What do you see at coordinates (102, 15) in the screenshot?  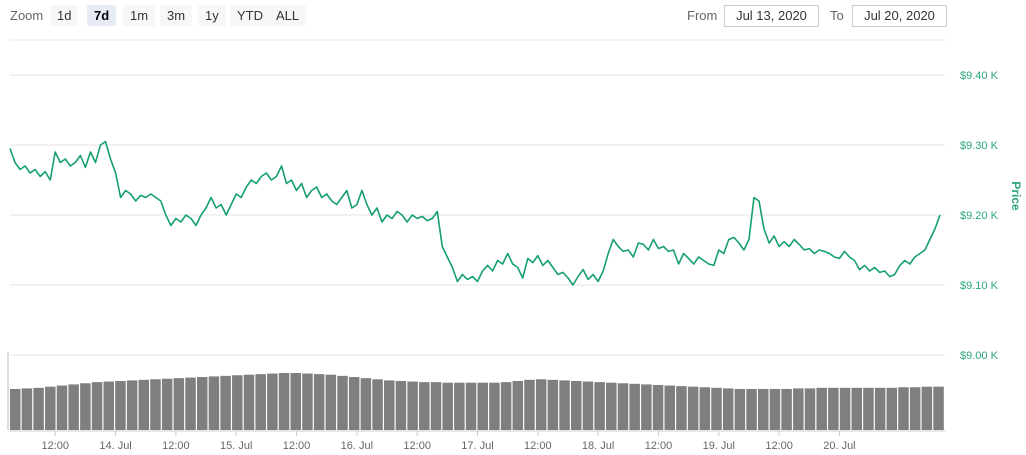 I see `zoom-7d-button: 7d` at bounding box center [102, 15].